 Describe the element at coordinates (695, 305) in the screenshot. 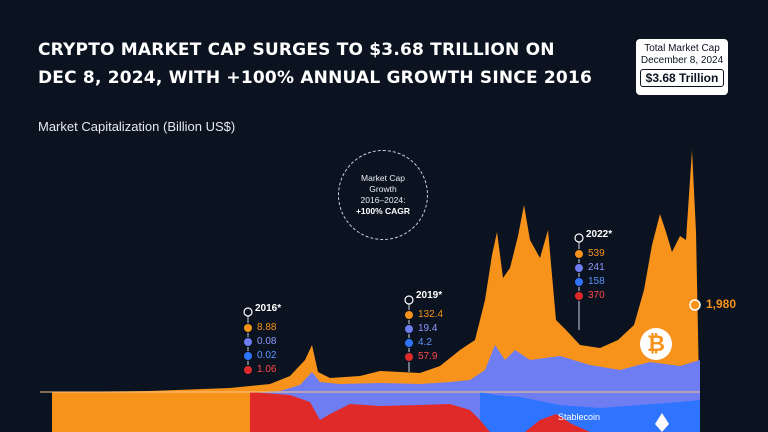

I see `last-value-marker` at that location.